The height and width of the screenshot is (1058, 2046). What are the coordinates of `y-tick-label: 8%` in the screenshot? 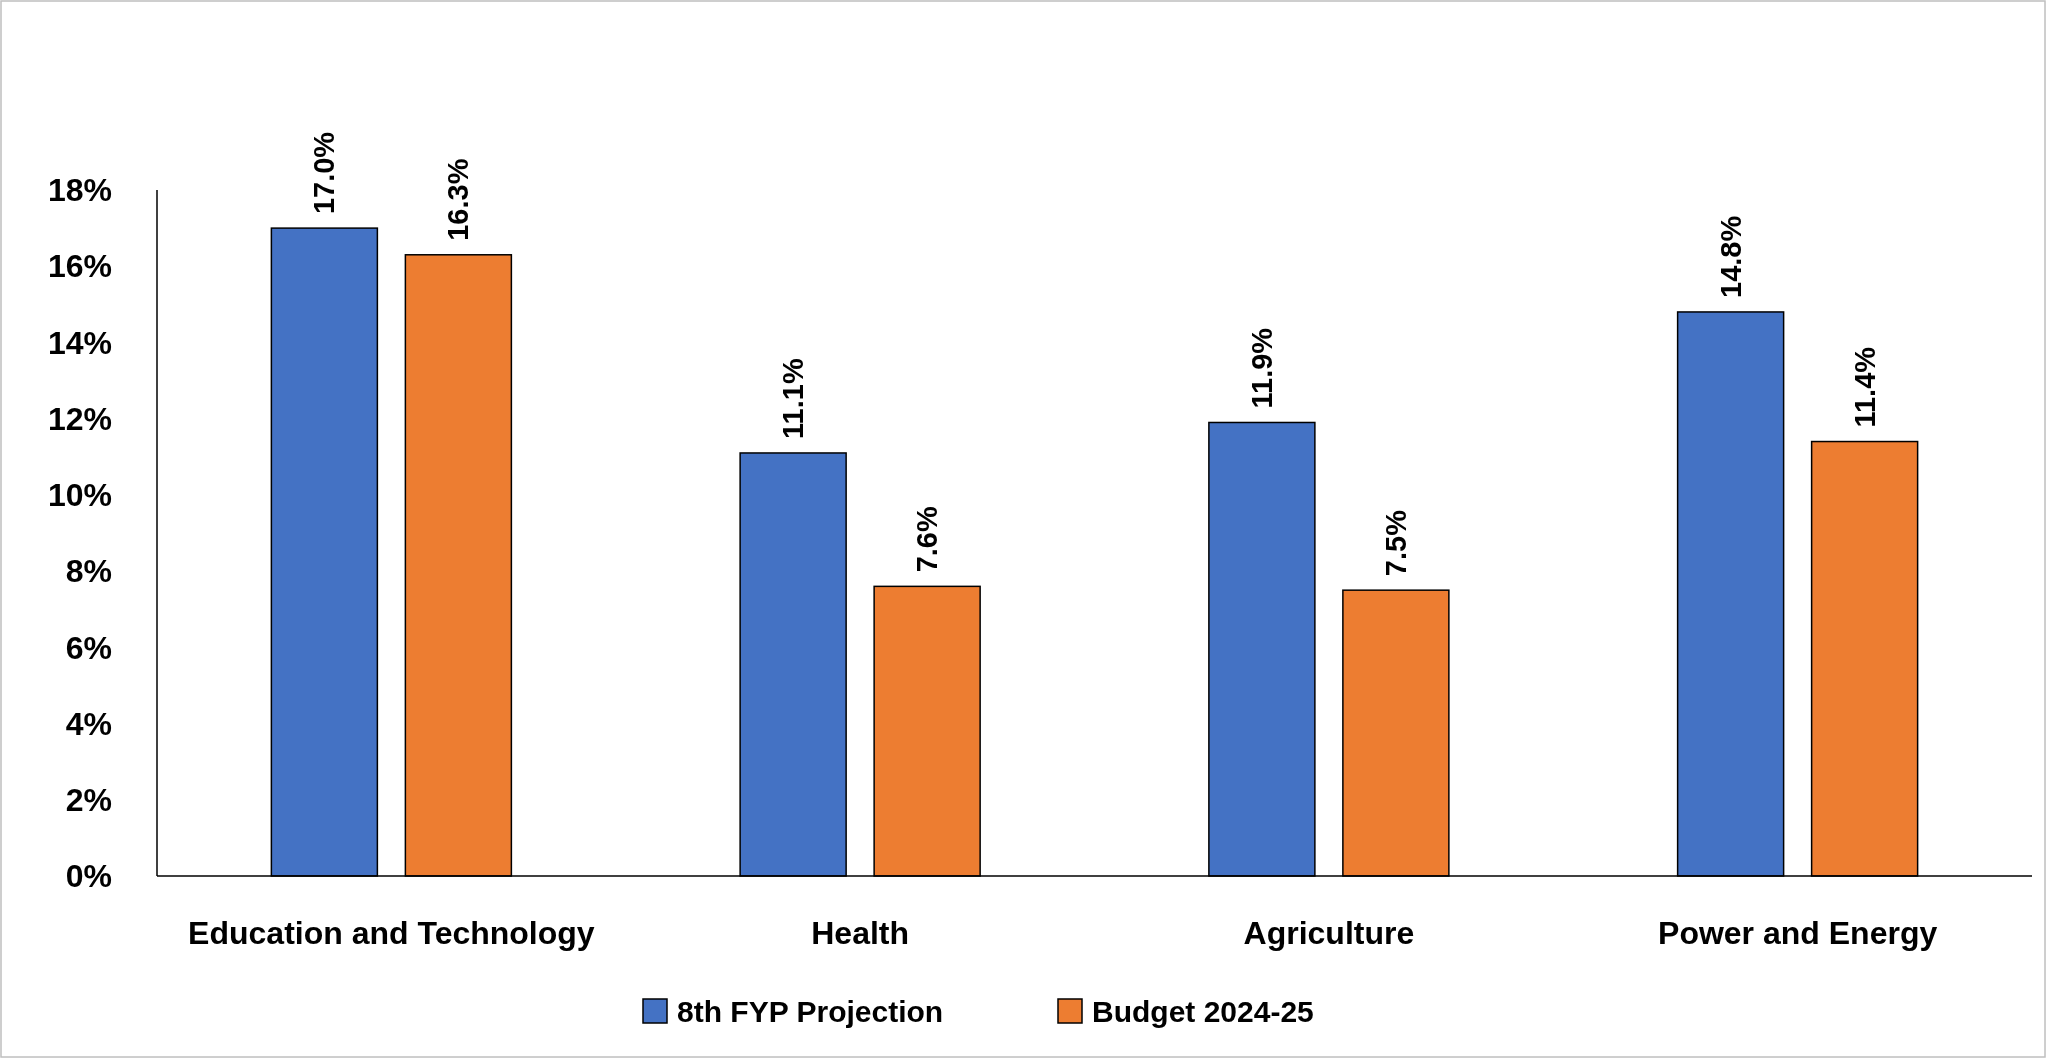 It's located at (88, 571).